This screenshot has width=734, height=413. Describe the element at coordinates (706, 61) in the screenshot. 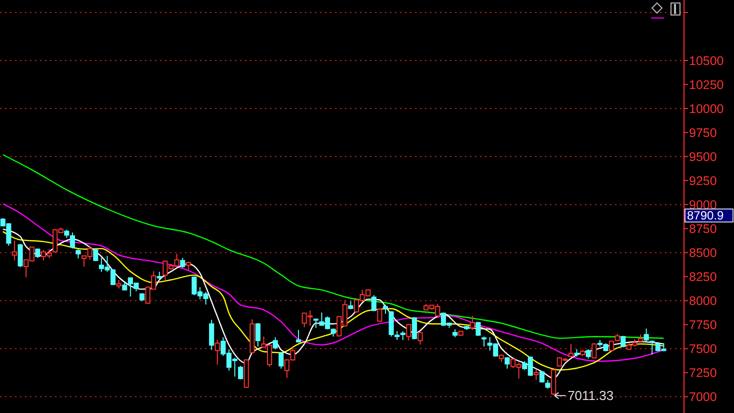

I see `y-tick-label: 10500` at that location.